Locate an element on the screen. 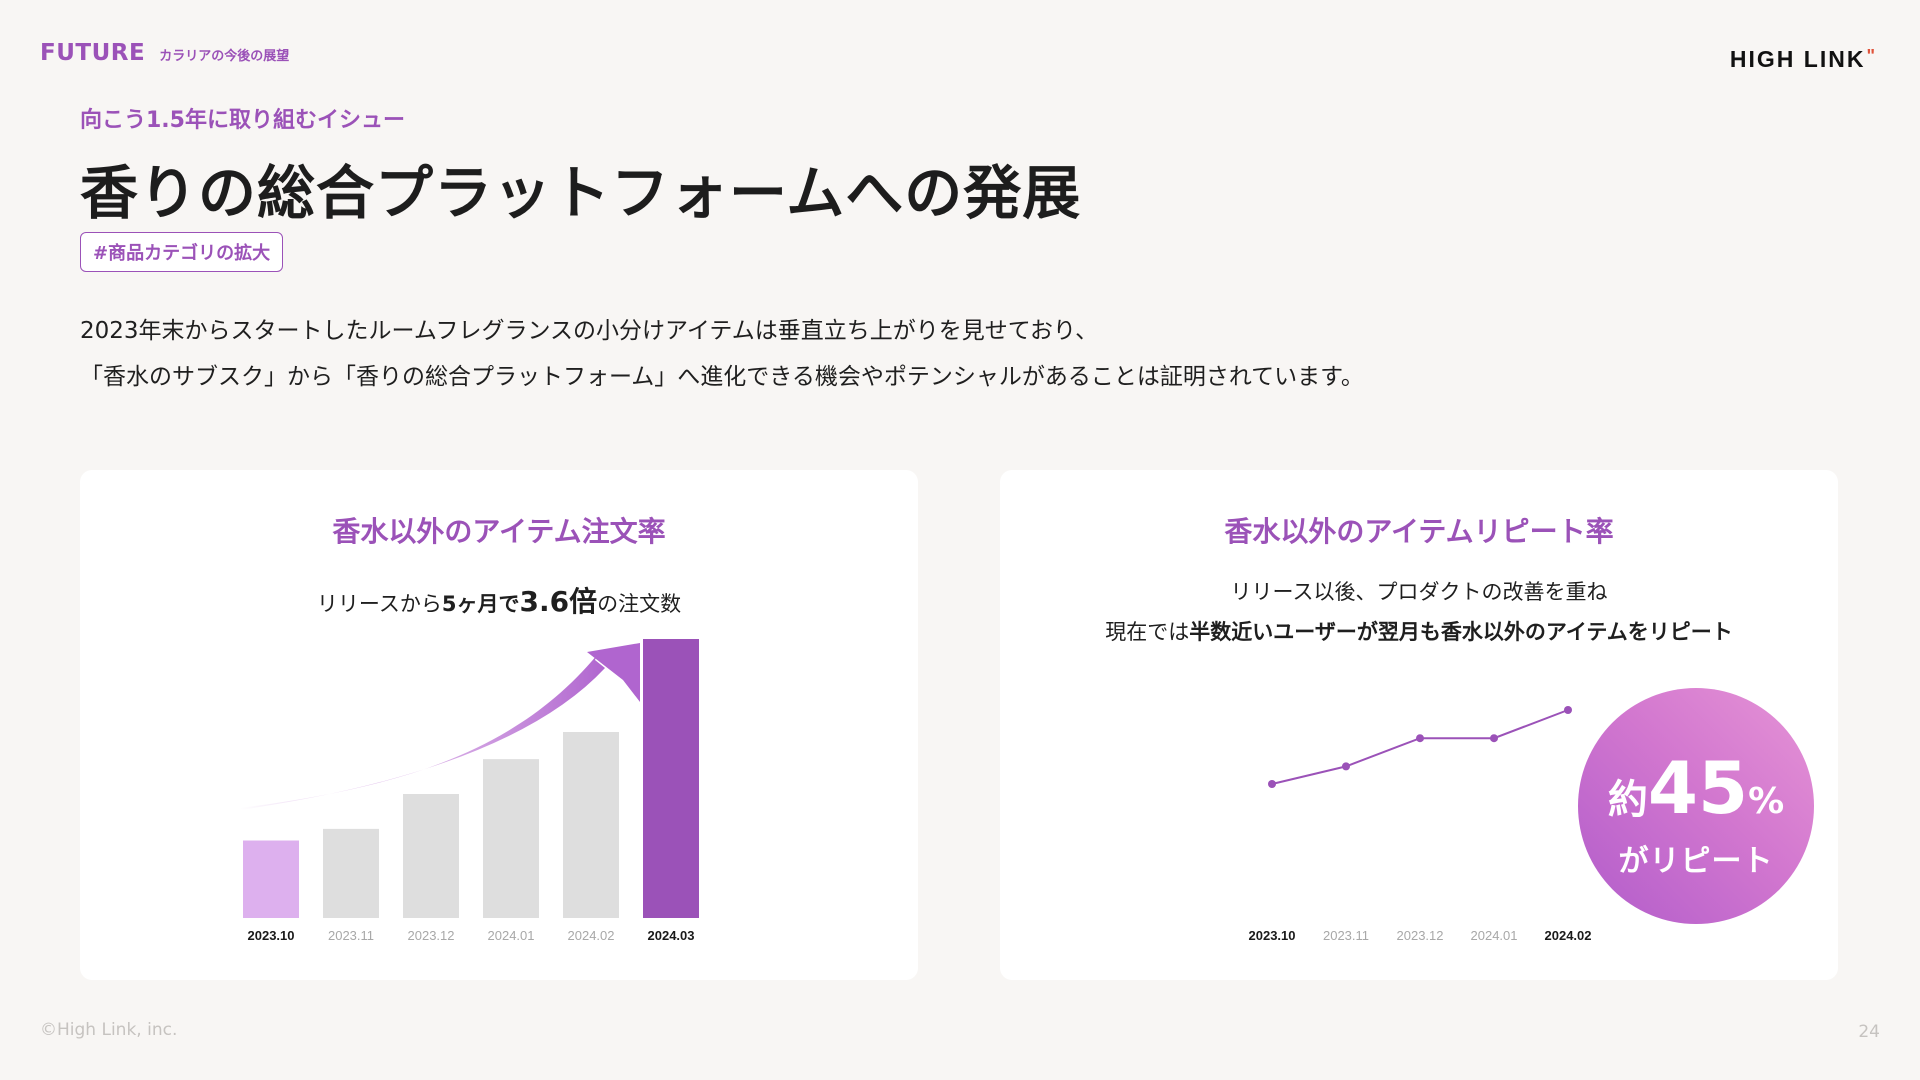 Image resolution: width=1920 pixels, height=1080 pixels. section-header: FUTURE カラリアの今後の展望 is located at coordinates (164, 53).